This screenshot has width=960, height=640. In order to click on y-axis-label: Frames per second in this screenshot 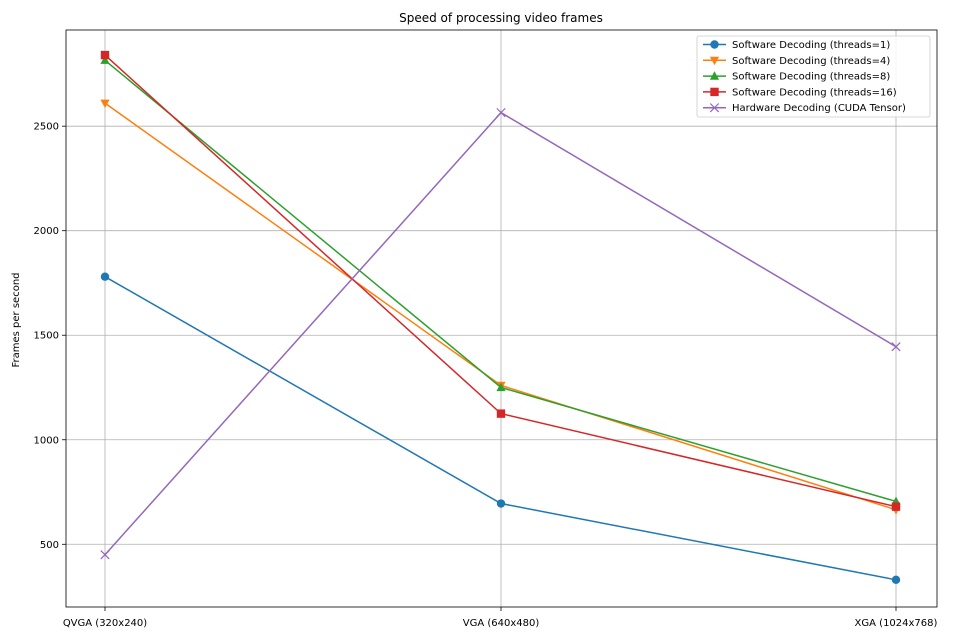, I will do `click(16, 320)`.